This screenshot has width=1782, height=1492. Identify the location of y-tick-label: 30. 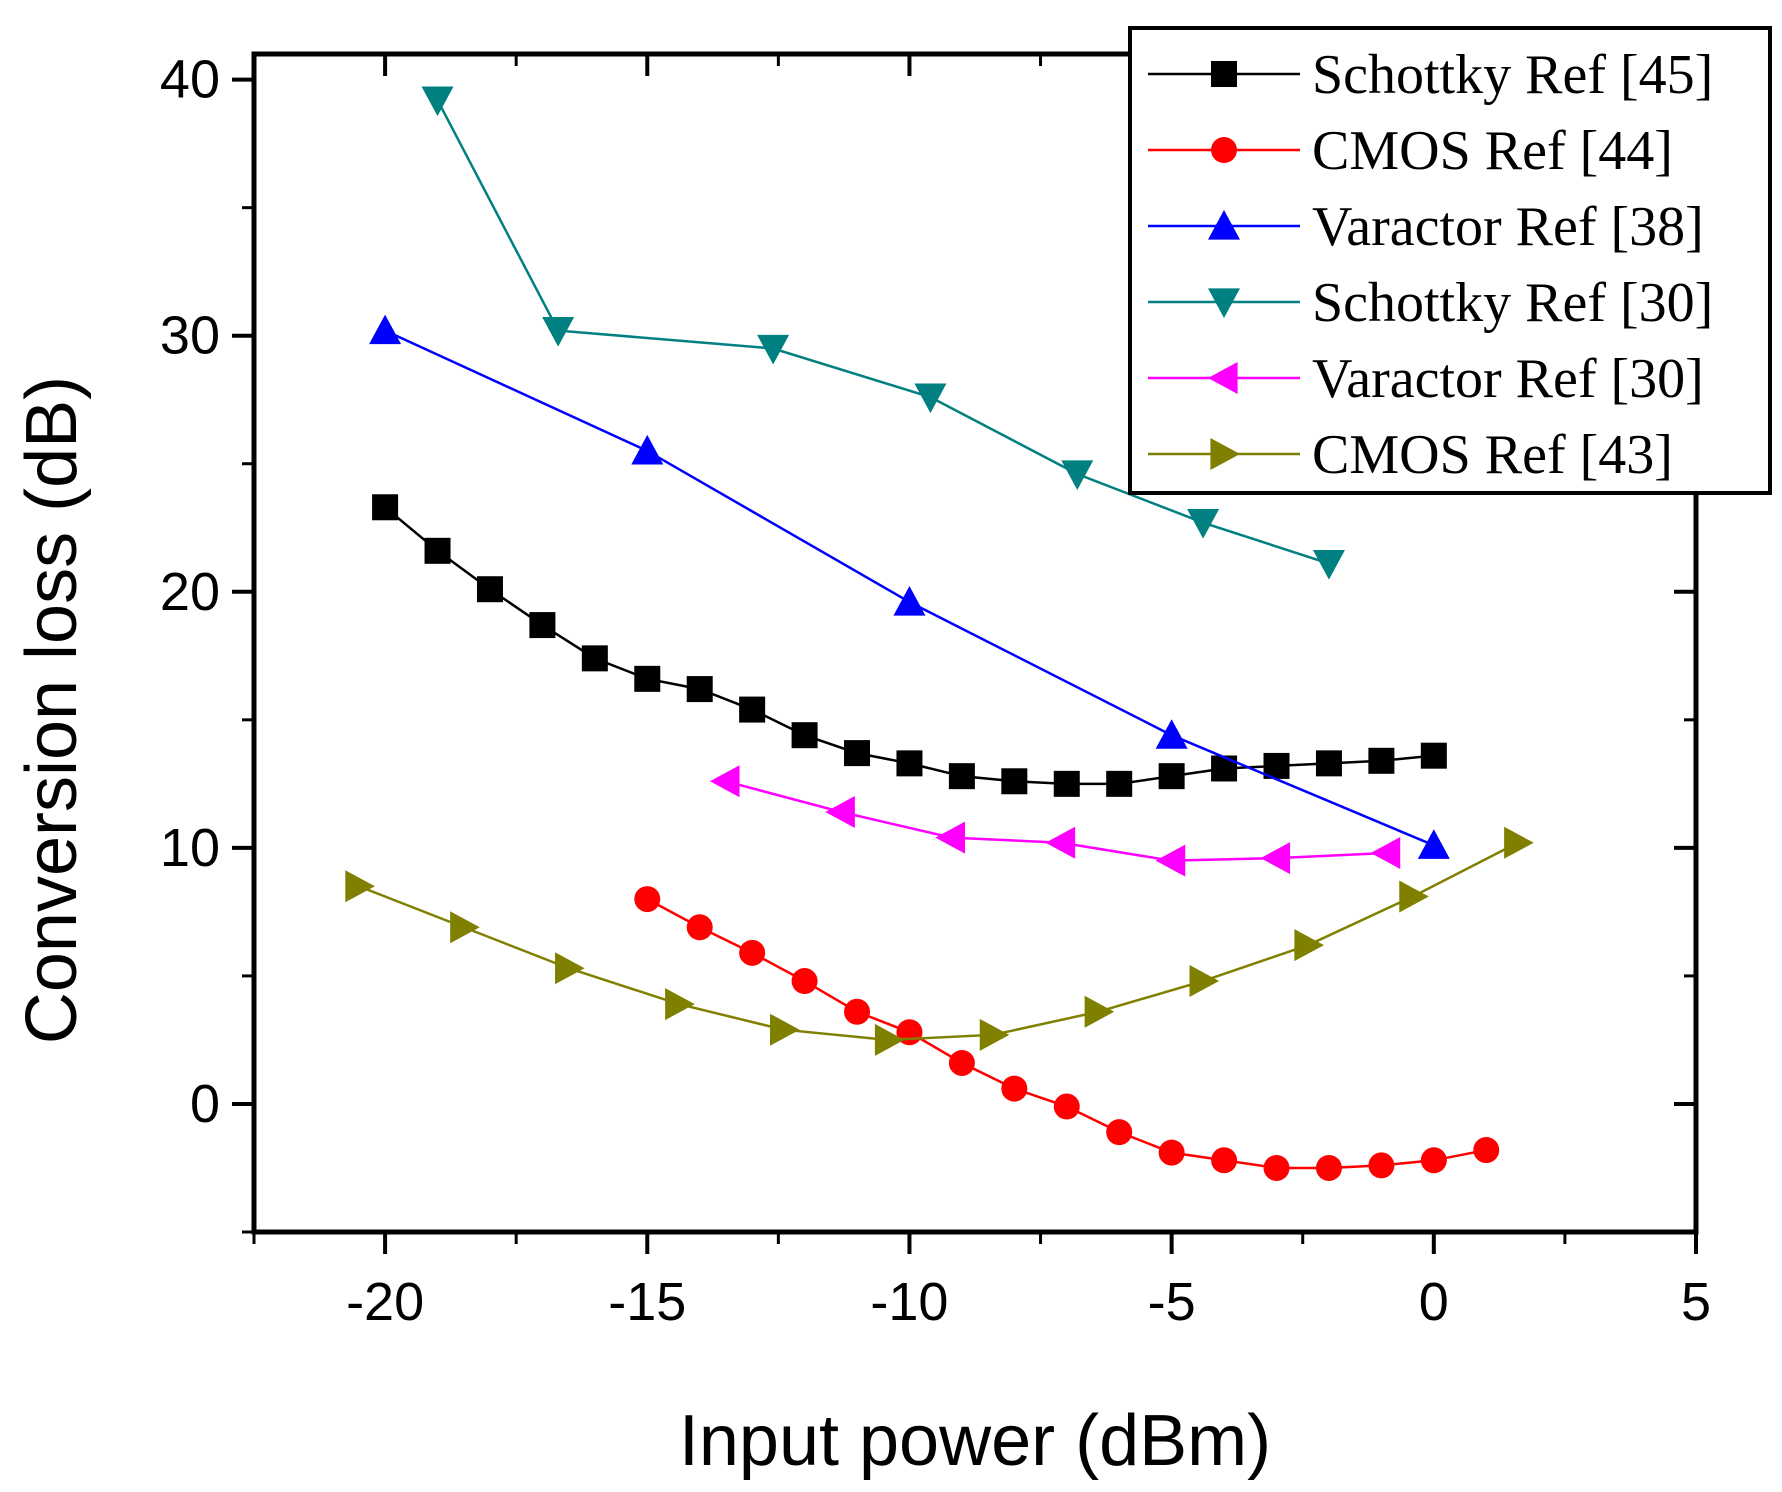
(190, 336).